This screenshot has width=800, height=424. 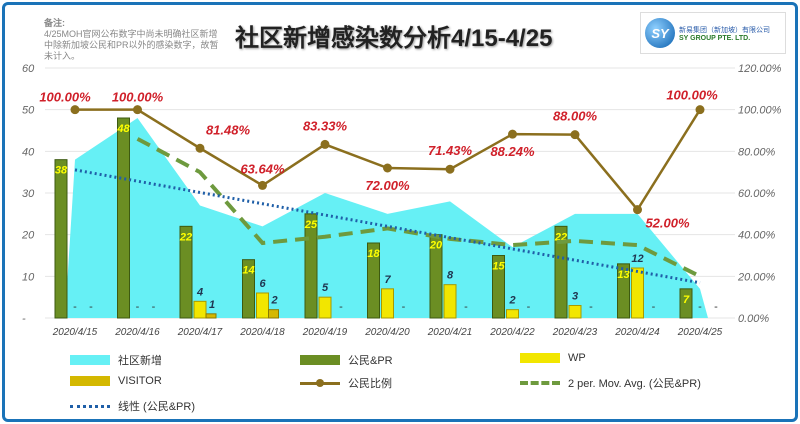 What do you see at coordinates (137, 332) in the screenshot?
I see `x-tick-label: 2020/4/16` at bounding box center [137, 332].